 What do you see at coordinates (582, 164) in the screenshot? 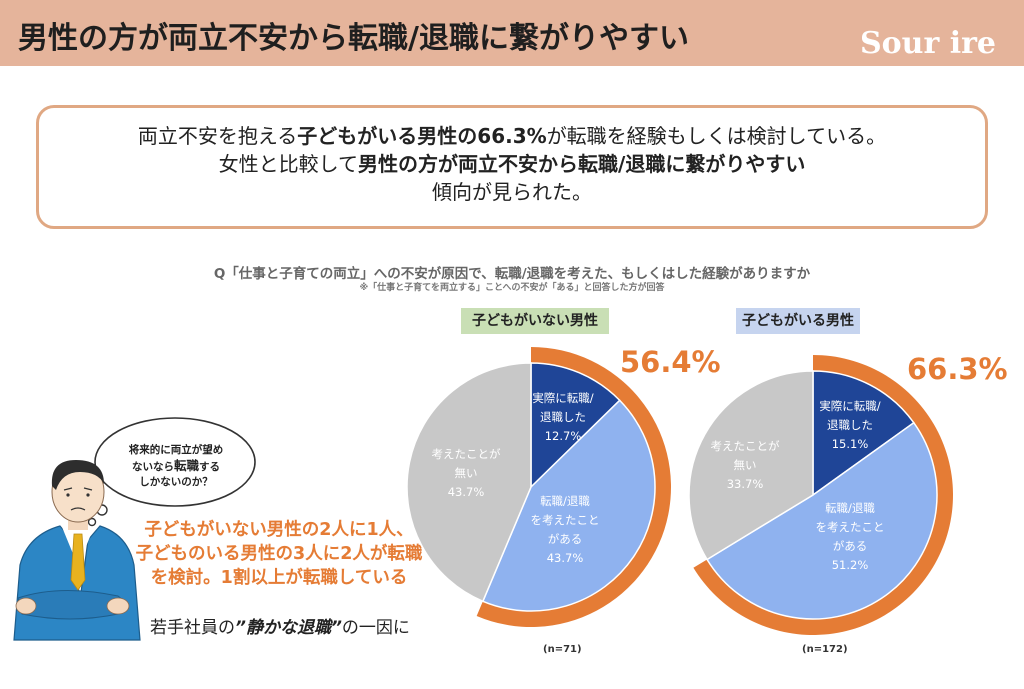
I see `summary-line-2-part-2: 男性の方が両立不安から転職/退職に繋がりやすい` at bounding box center [582, 164].